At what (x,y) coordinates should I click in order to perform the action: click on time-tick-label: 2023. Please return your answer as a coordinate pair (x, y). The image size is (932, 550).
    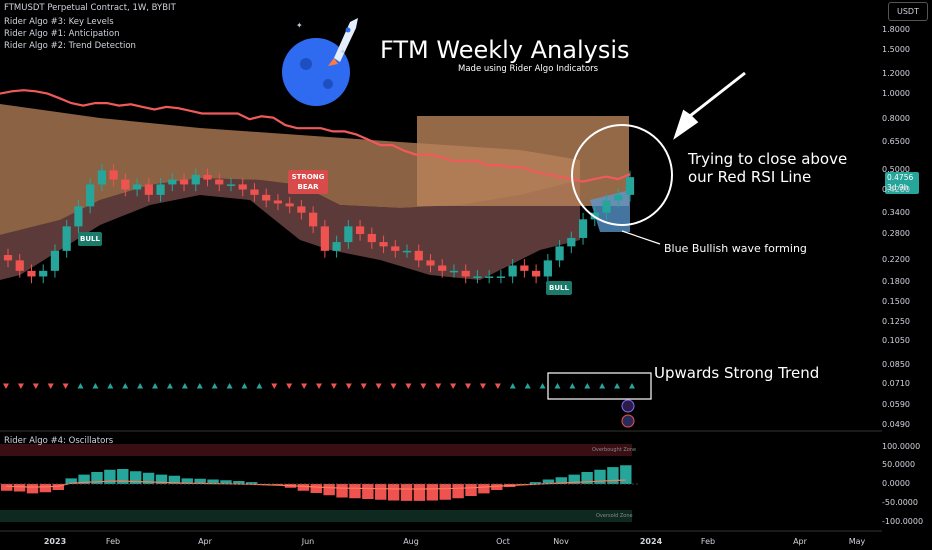
    Looking at the image, I should click on (55, 541).